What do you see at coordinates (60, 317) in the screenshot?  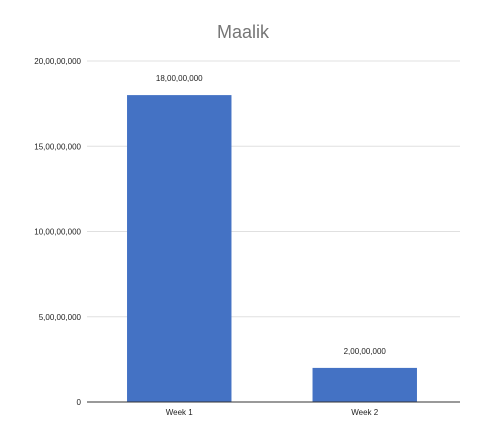 I see `y-tick-label: 5,00,00,000` at bounding box center [60, 317].